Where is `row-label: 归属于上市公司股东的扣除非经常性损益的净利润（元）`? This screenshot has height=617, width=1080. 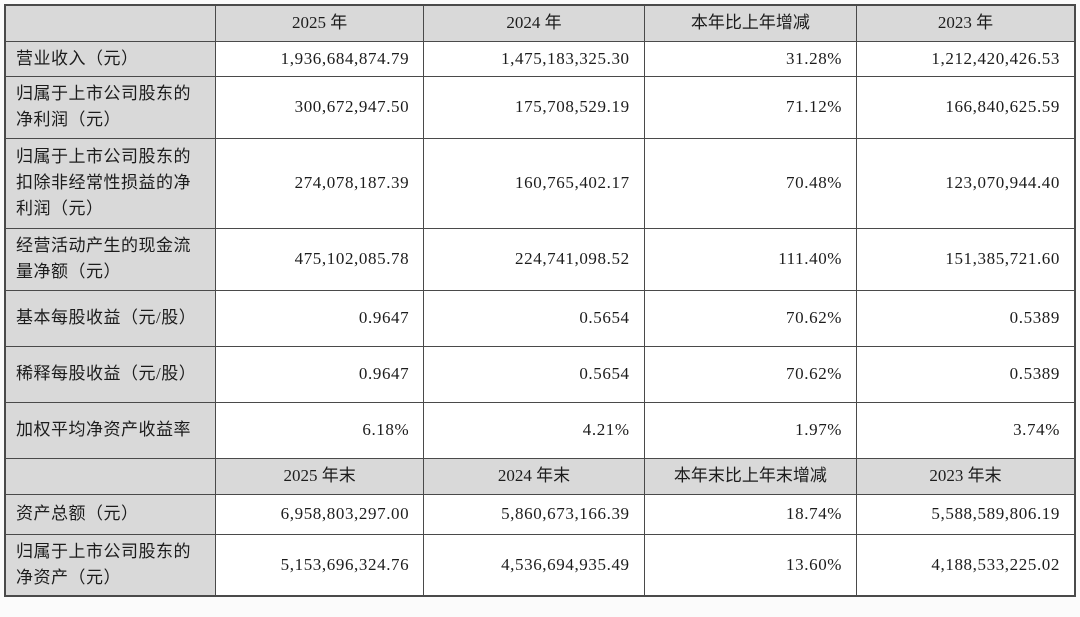 row-label: 归属于上市公司股东的扣除非经常性损益的净利润（元） is located at coordinates (110, 183).